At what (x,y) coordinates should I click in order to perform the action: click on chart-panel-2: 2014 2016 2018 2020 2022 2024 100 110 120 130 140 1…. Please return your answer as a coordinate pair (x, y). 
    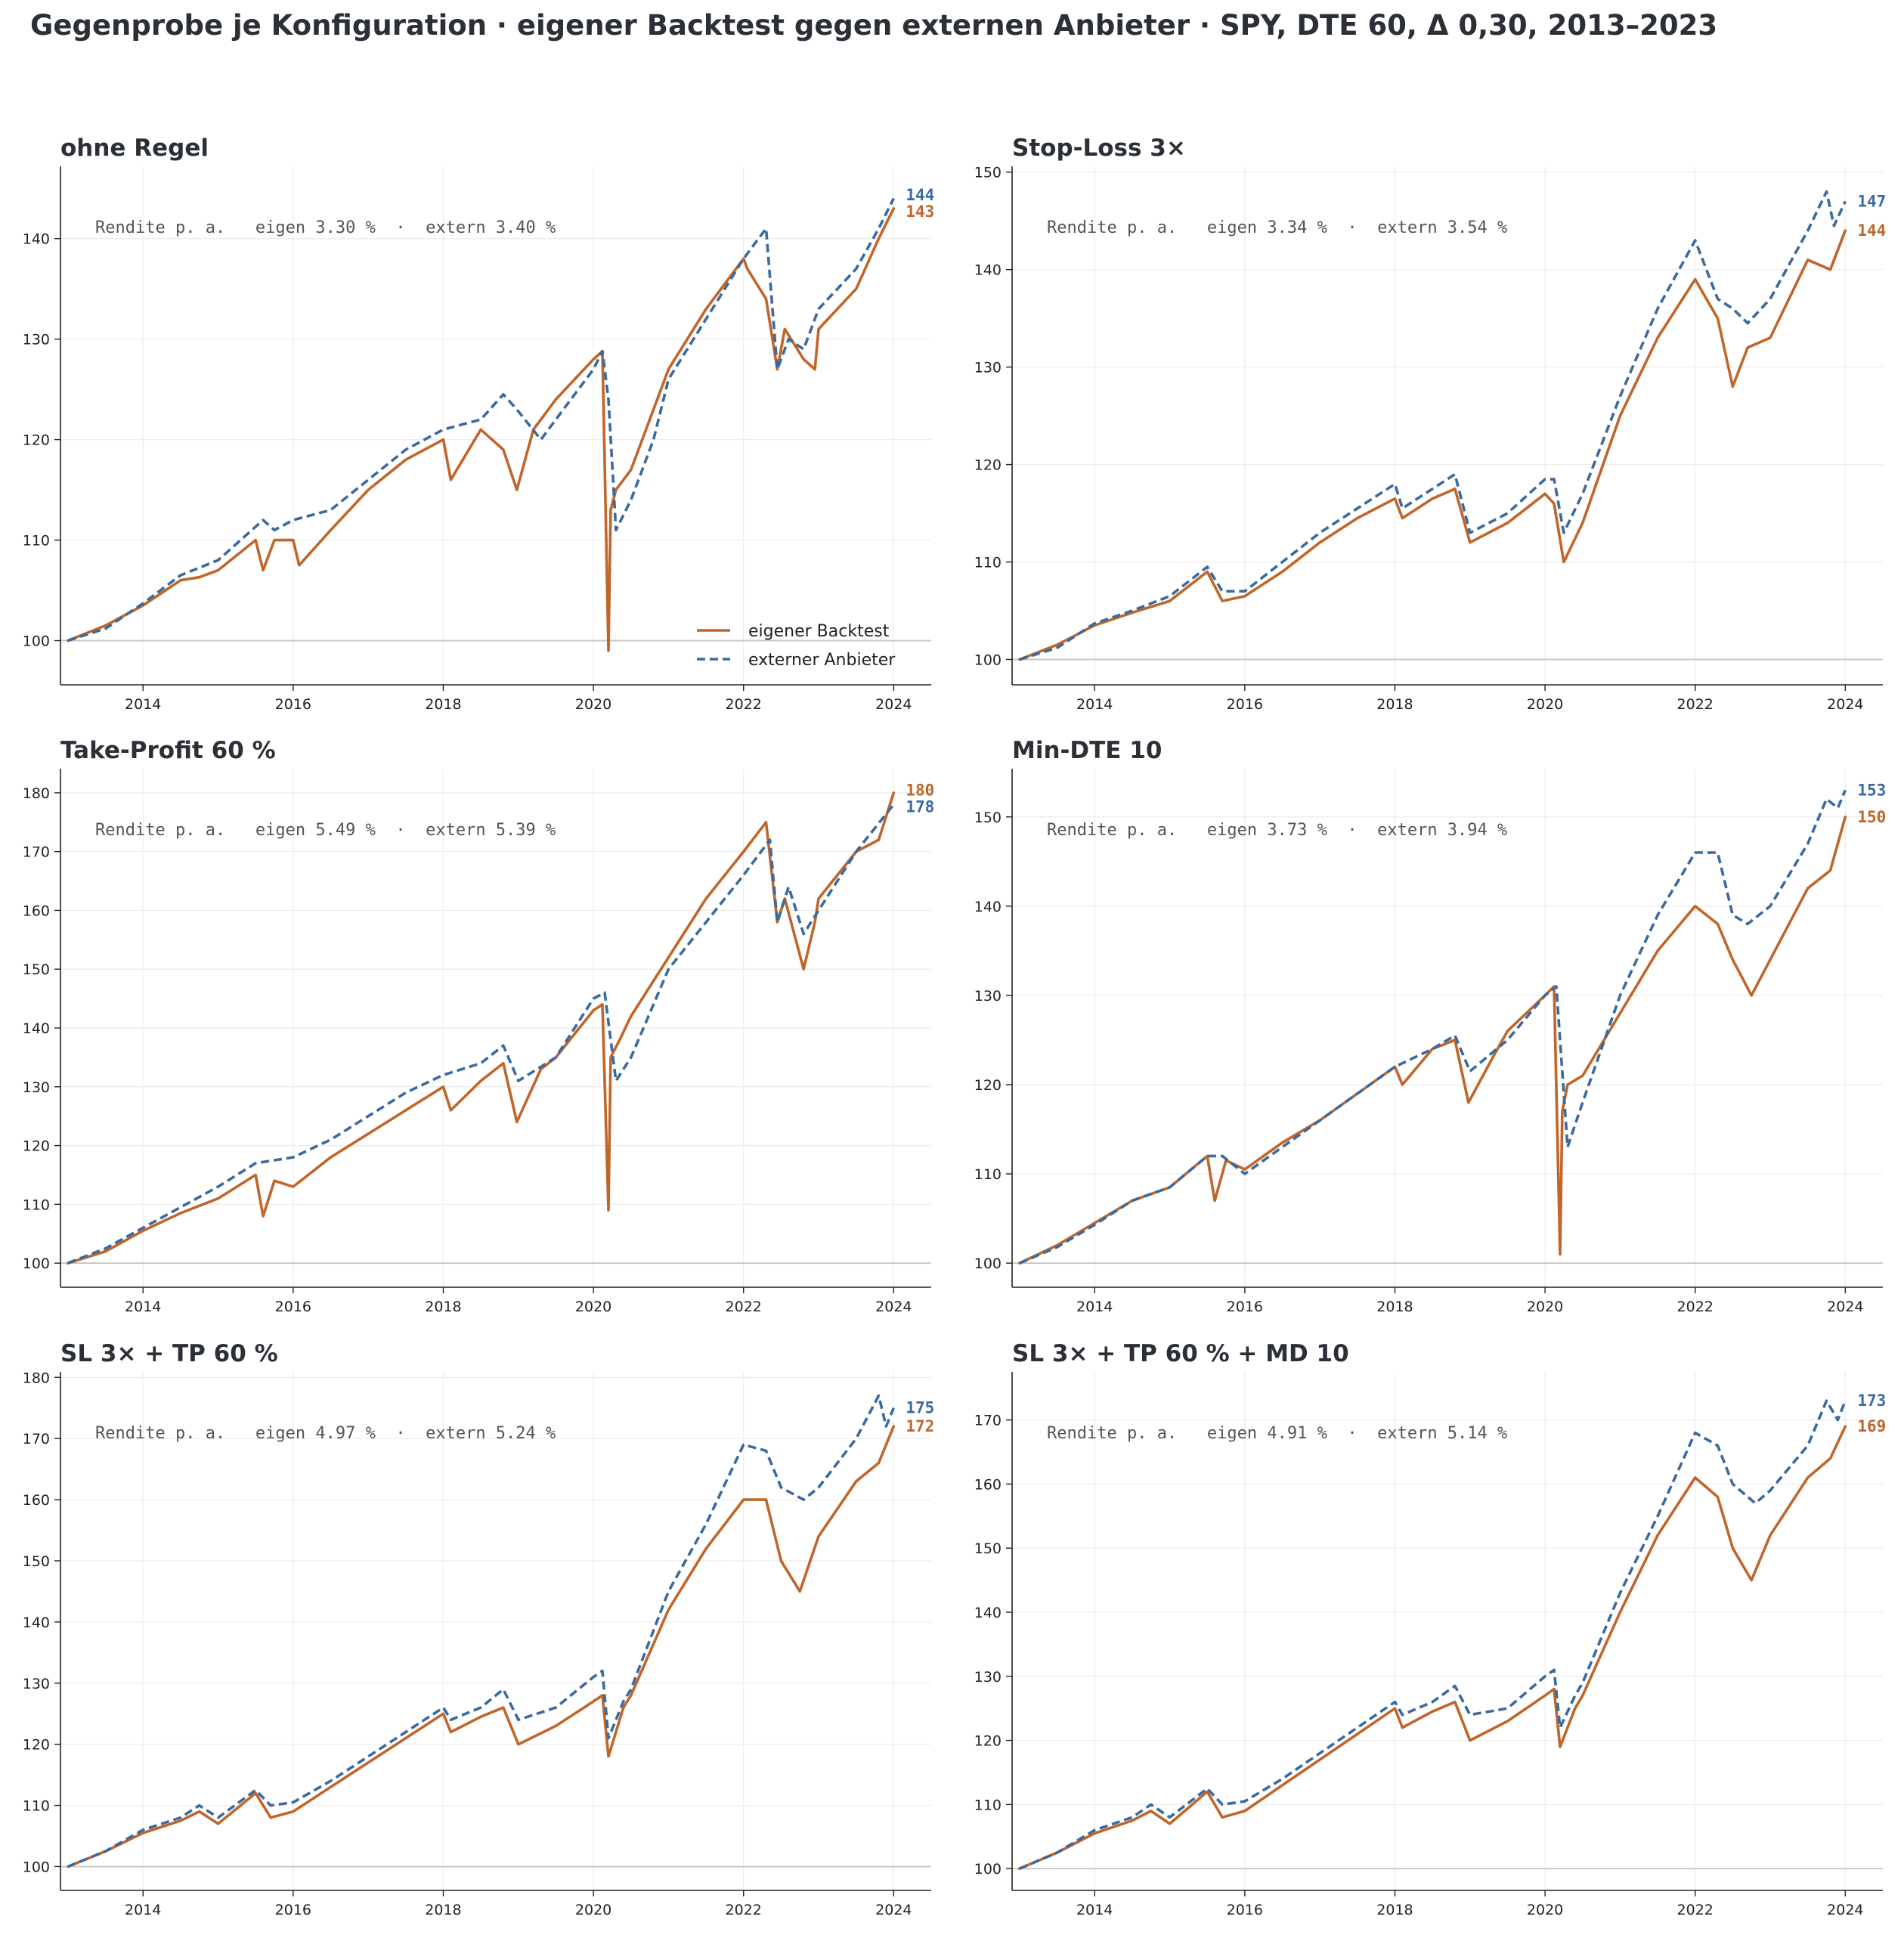
    Looking at the image, I should click on (1430, 424).